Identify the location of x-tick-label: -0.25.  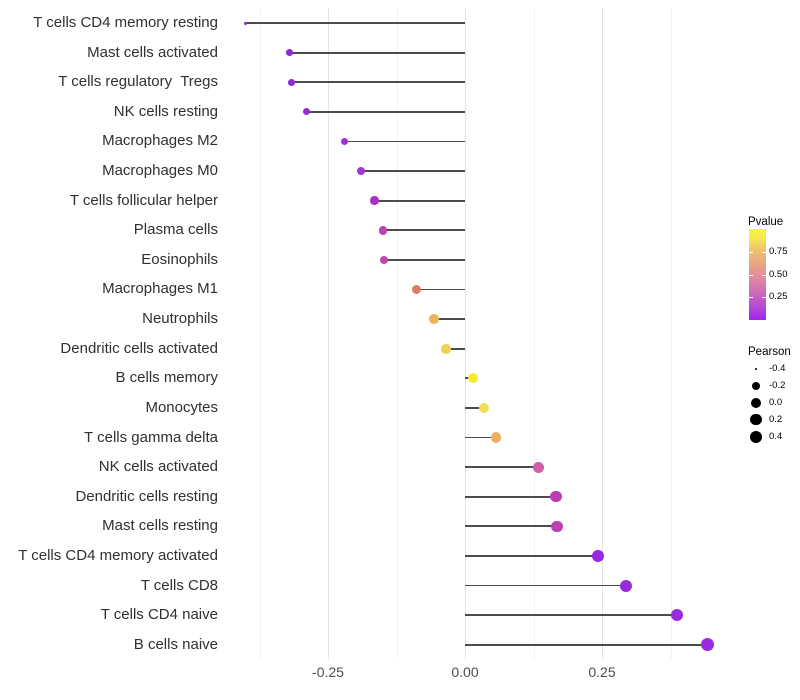
(328, 672).